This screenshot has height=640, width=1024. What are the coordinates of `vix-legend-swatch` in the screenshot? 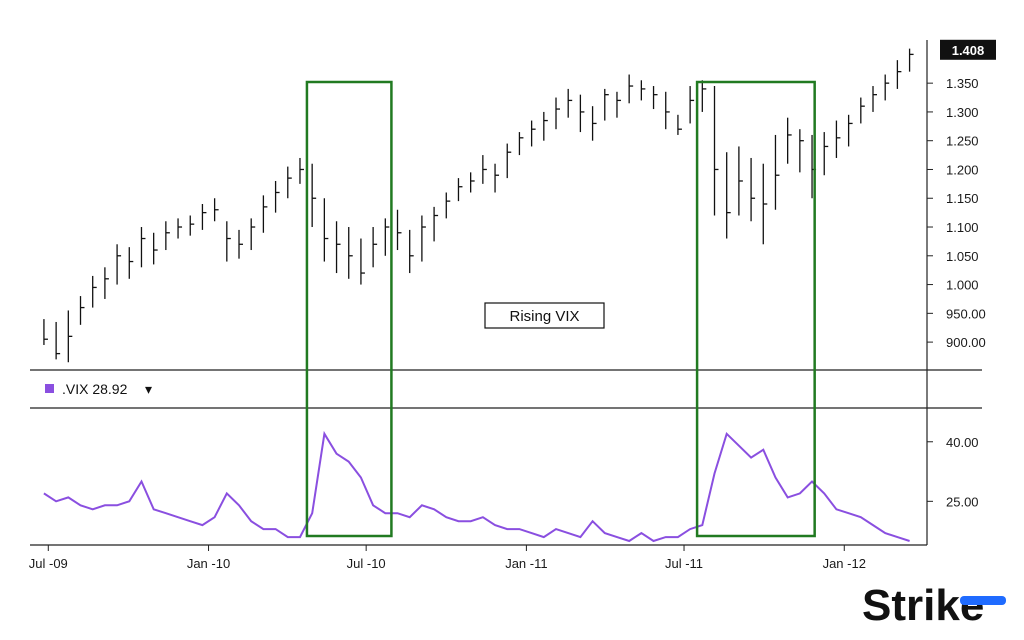 It's located at (49, 388).